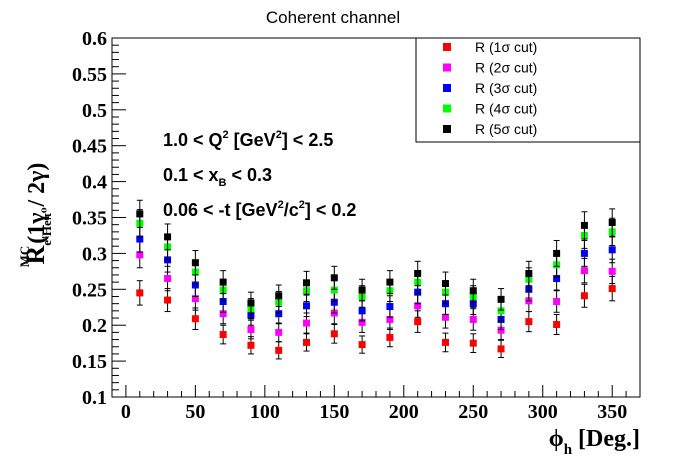 The width and height of the screenshot is (696, 472). Describe the element at coordinates (556, 439) in the screenshot. I see `x-label-main: ϕ` at that location.